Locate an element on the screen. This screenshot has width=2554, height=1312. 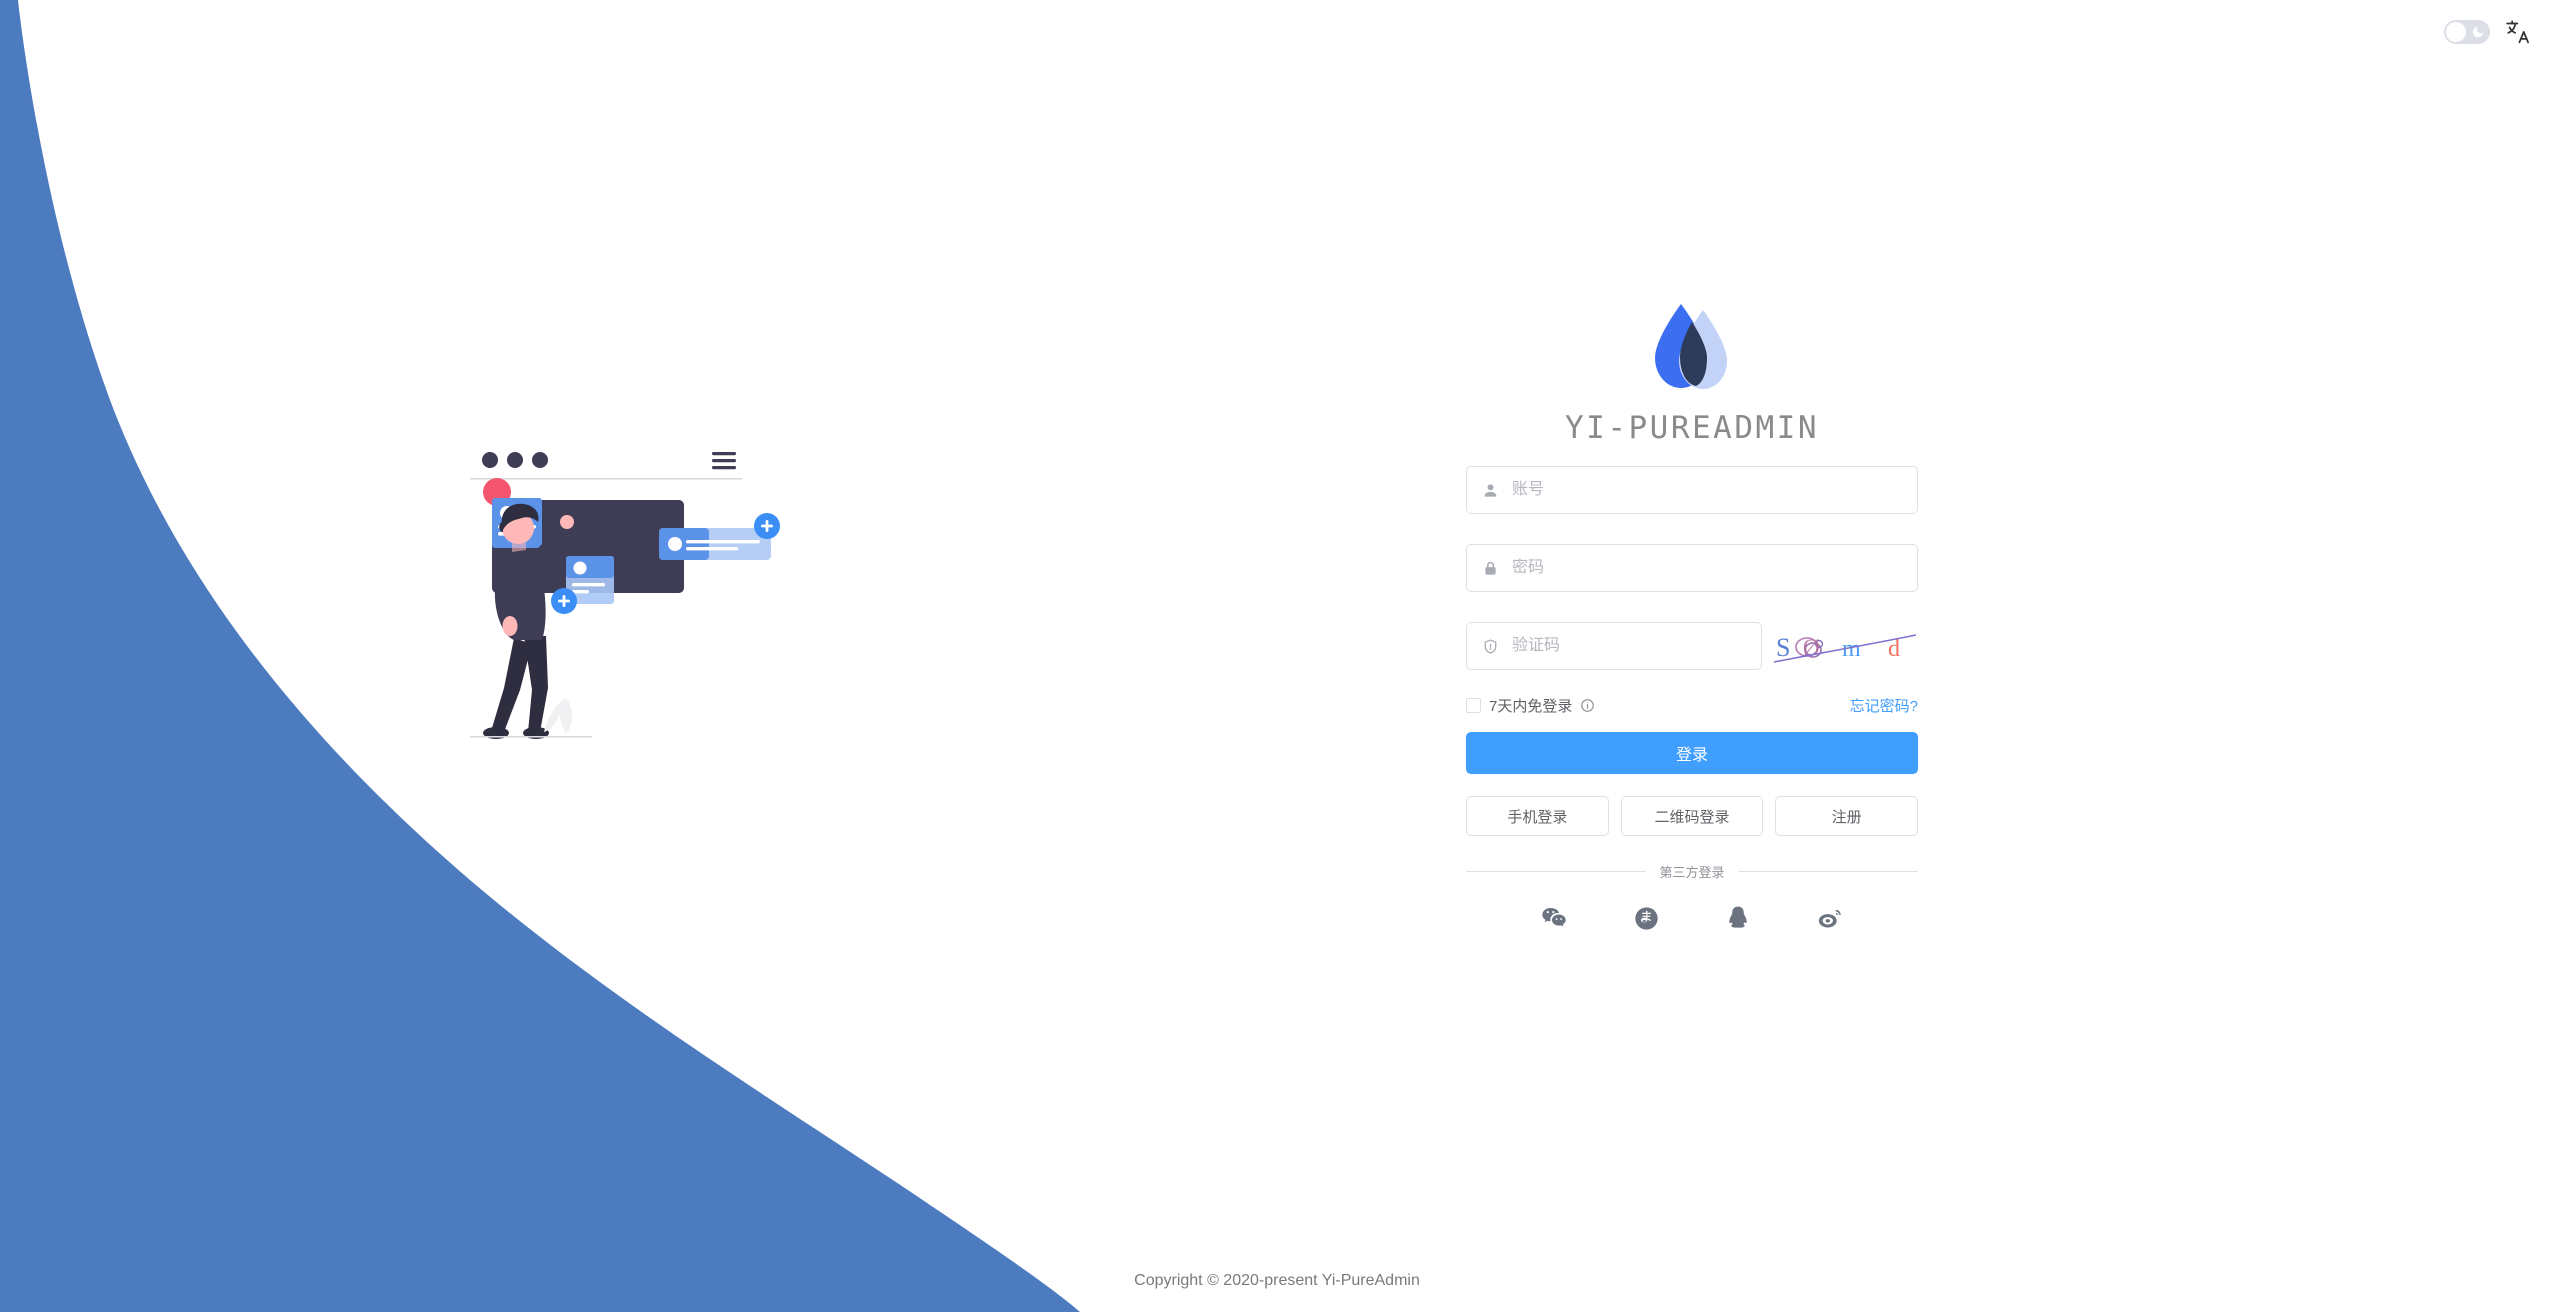
forgot-password-link: 忘记密码? is located at coordinates (1883, 706).